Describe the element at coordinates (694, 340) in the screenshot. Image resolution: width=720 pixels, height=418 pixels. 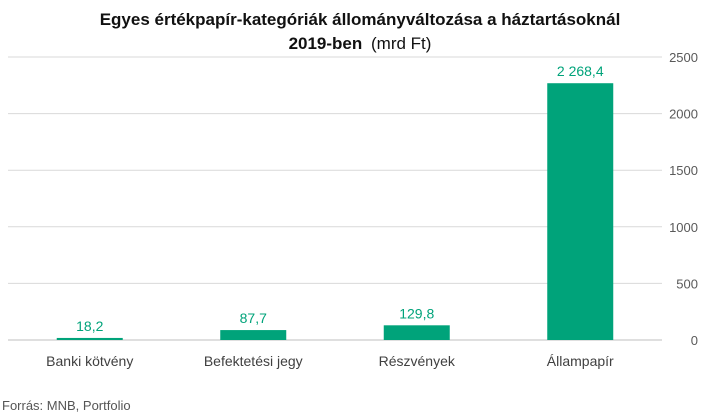
I see `y-tick-label: 0` at that location.